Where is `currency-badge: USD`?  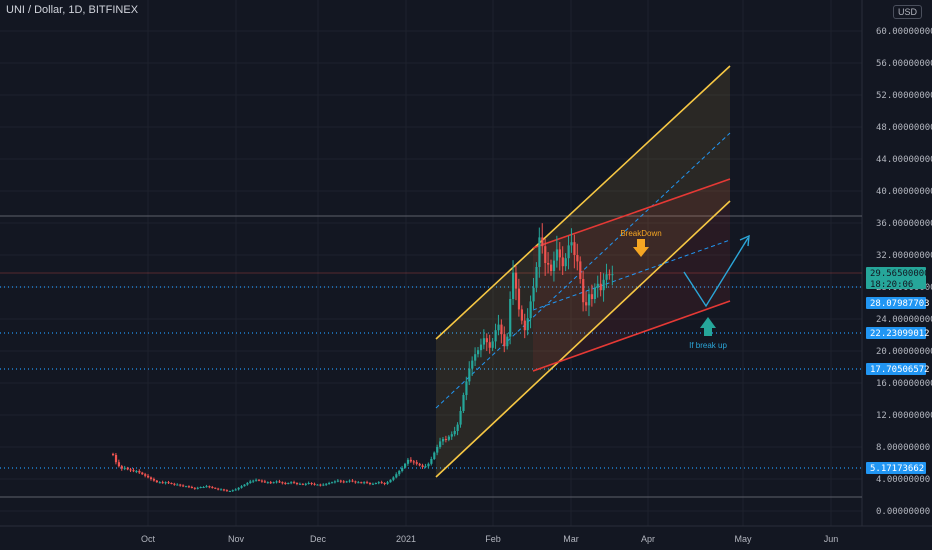
currency-badge: USD is located at coordinates (907, 12).